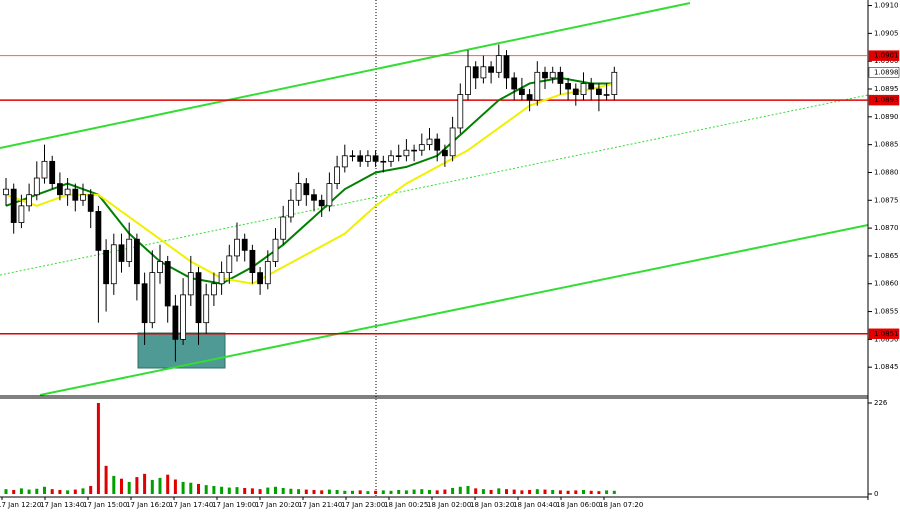  I want to click on y-tick-label: 1.0885, so click(886, 145).